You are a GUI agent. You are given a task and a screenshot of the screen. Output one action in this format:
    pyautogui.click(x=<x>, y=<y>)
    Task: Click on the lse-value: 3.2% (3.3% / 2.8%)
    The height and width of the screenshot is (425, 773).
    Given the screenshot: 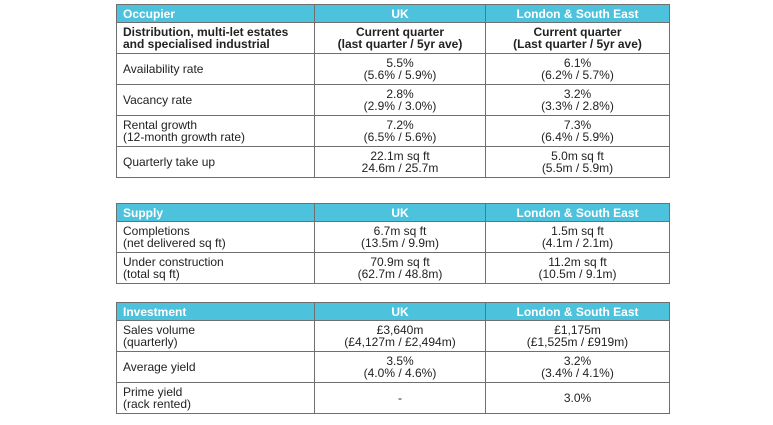 What is the action you would take?
    pyautogui.click(x=577, y=100)
    